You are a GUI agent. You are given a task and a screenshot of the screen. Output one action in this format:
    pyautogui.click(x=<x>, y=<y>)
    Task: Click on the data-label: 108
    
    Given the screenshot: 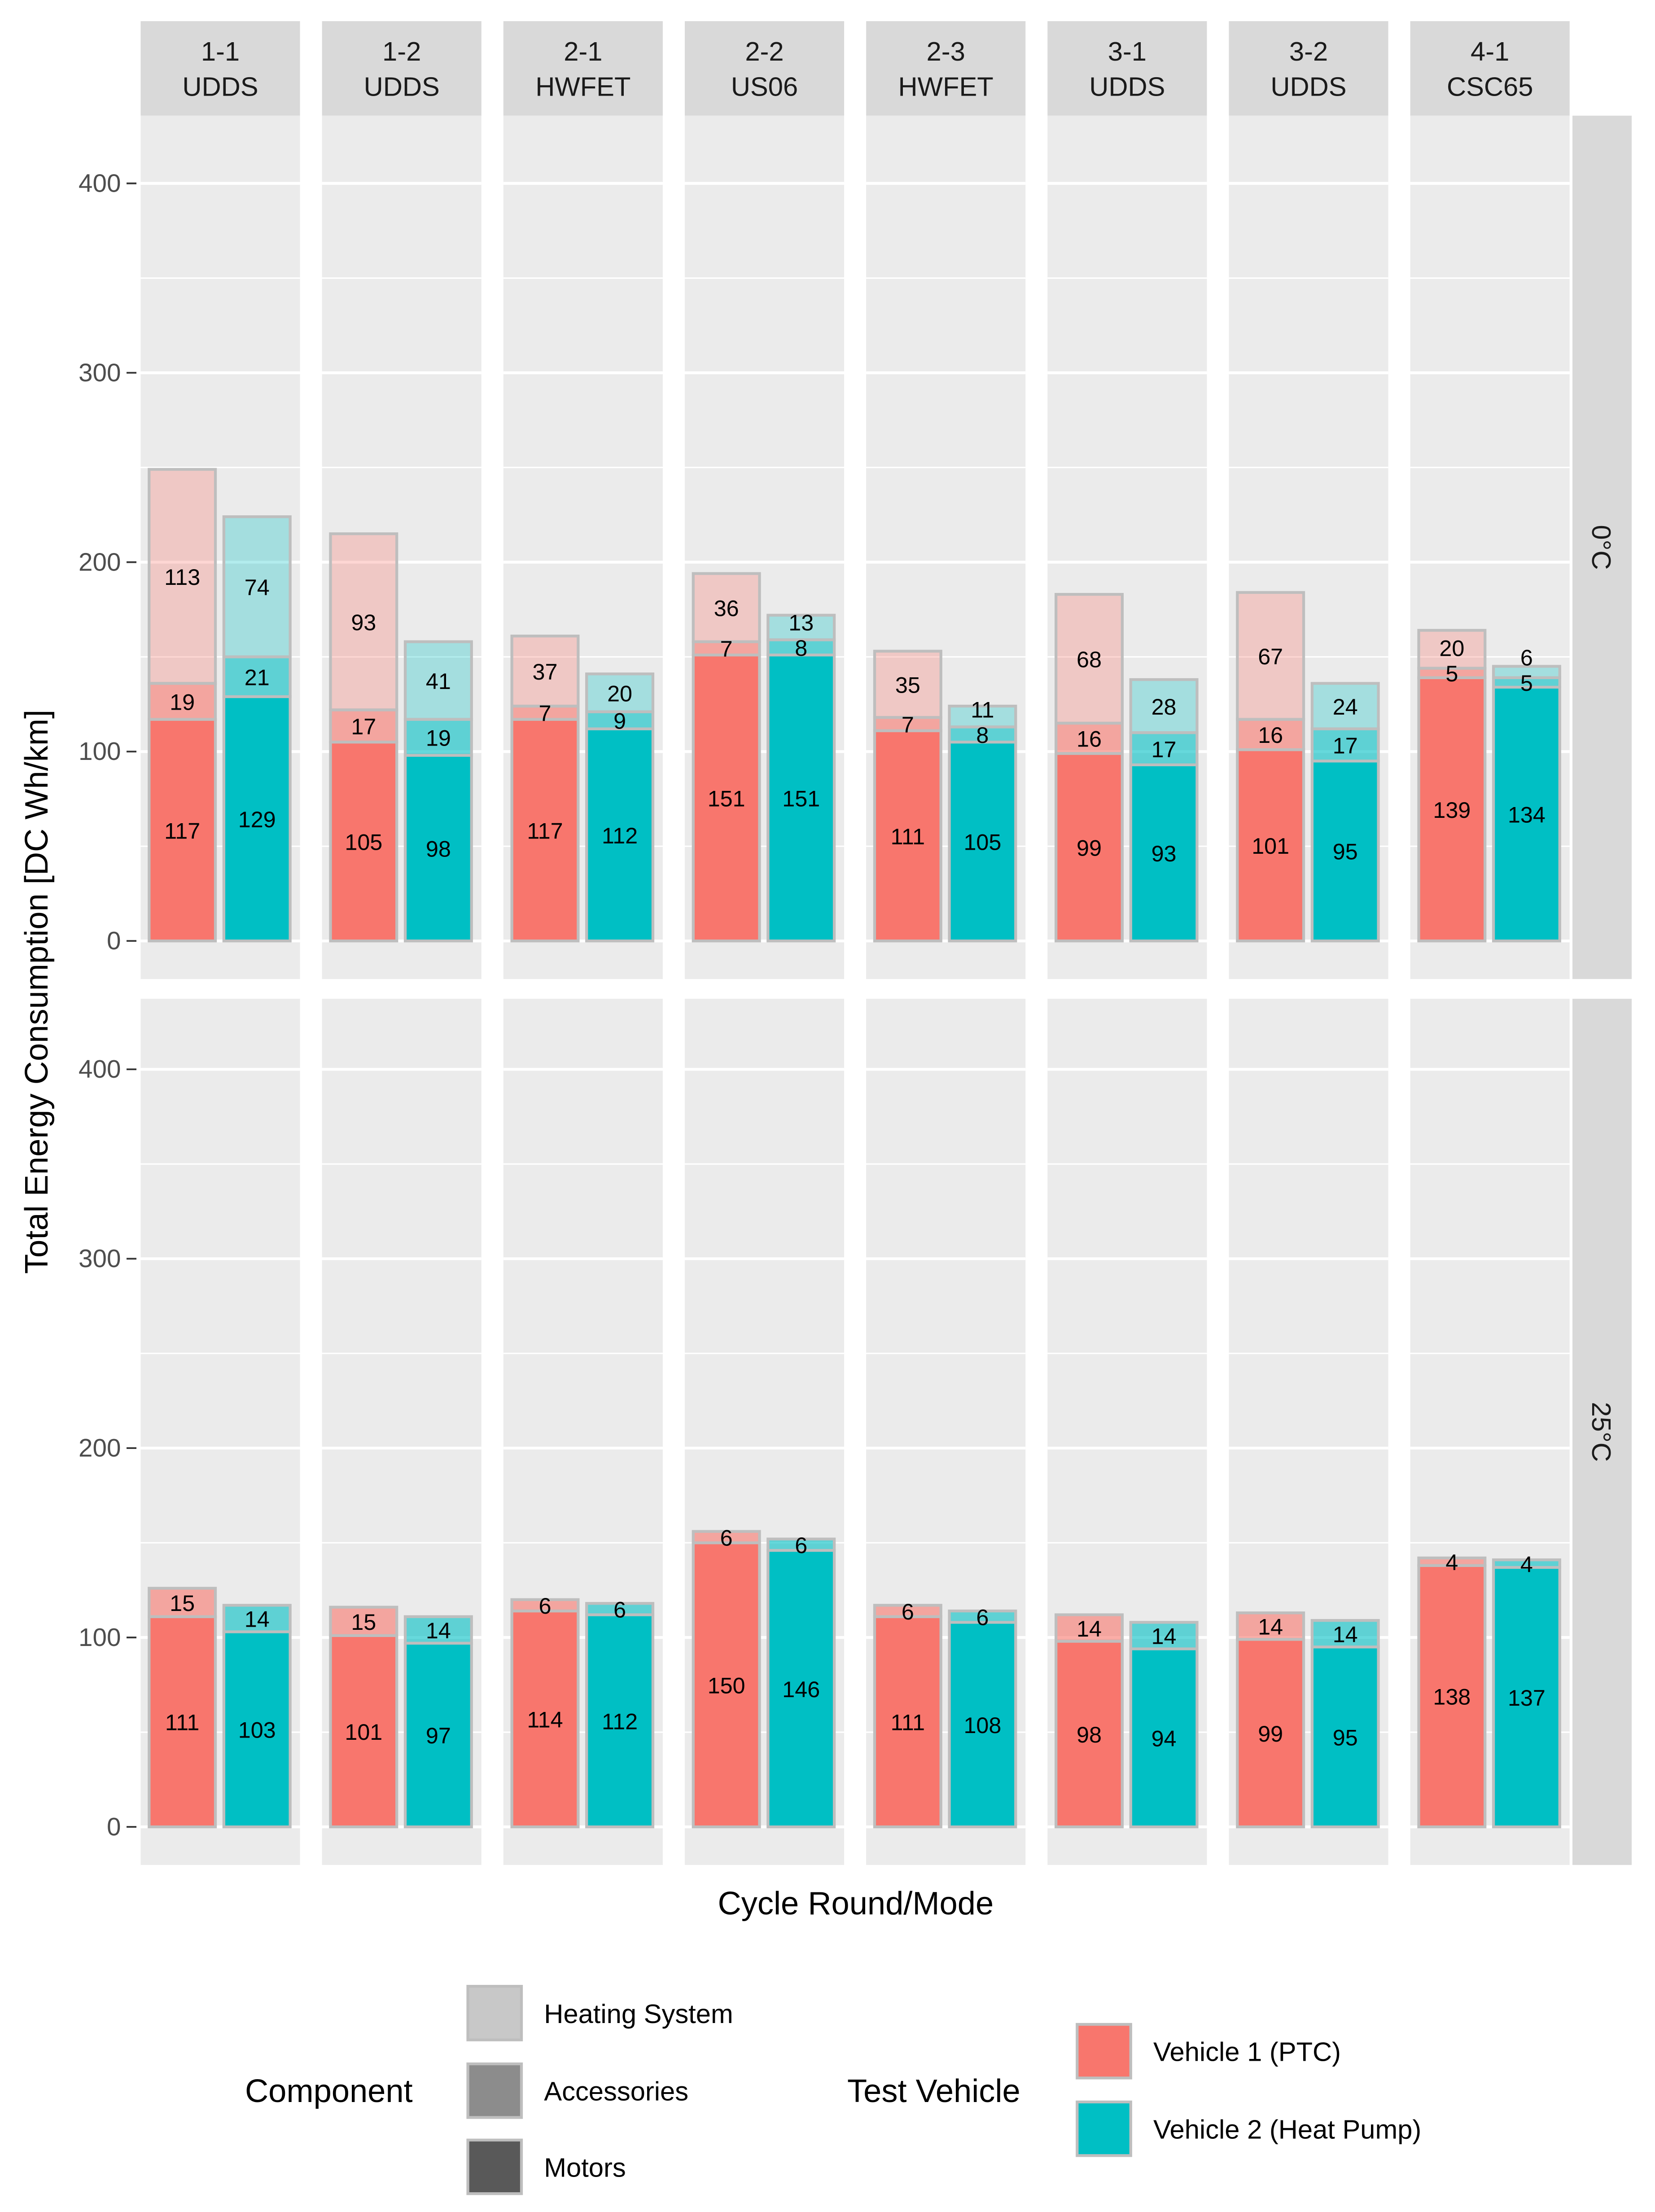 What is the action you would take?
    pyautogui.click(x=982, y=1725)
    